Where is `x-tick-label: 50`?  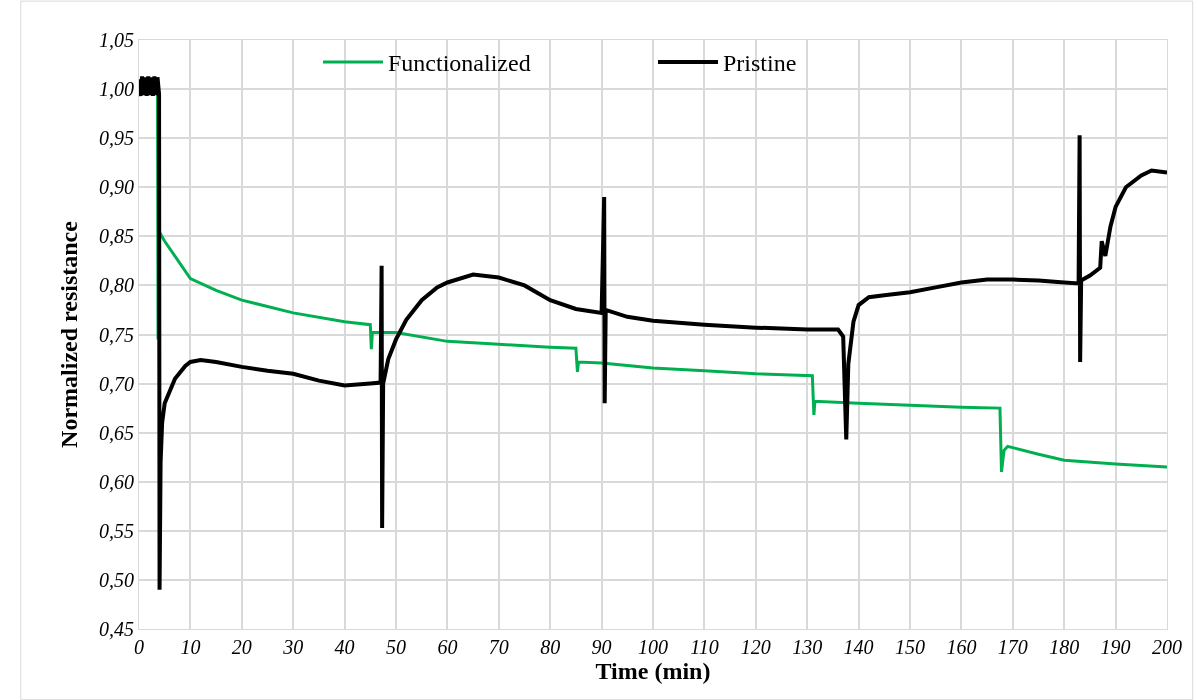
x-tick-label: 50 is located at coordinates (396, 647).